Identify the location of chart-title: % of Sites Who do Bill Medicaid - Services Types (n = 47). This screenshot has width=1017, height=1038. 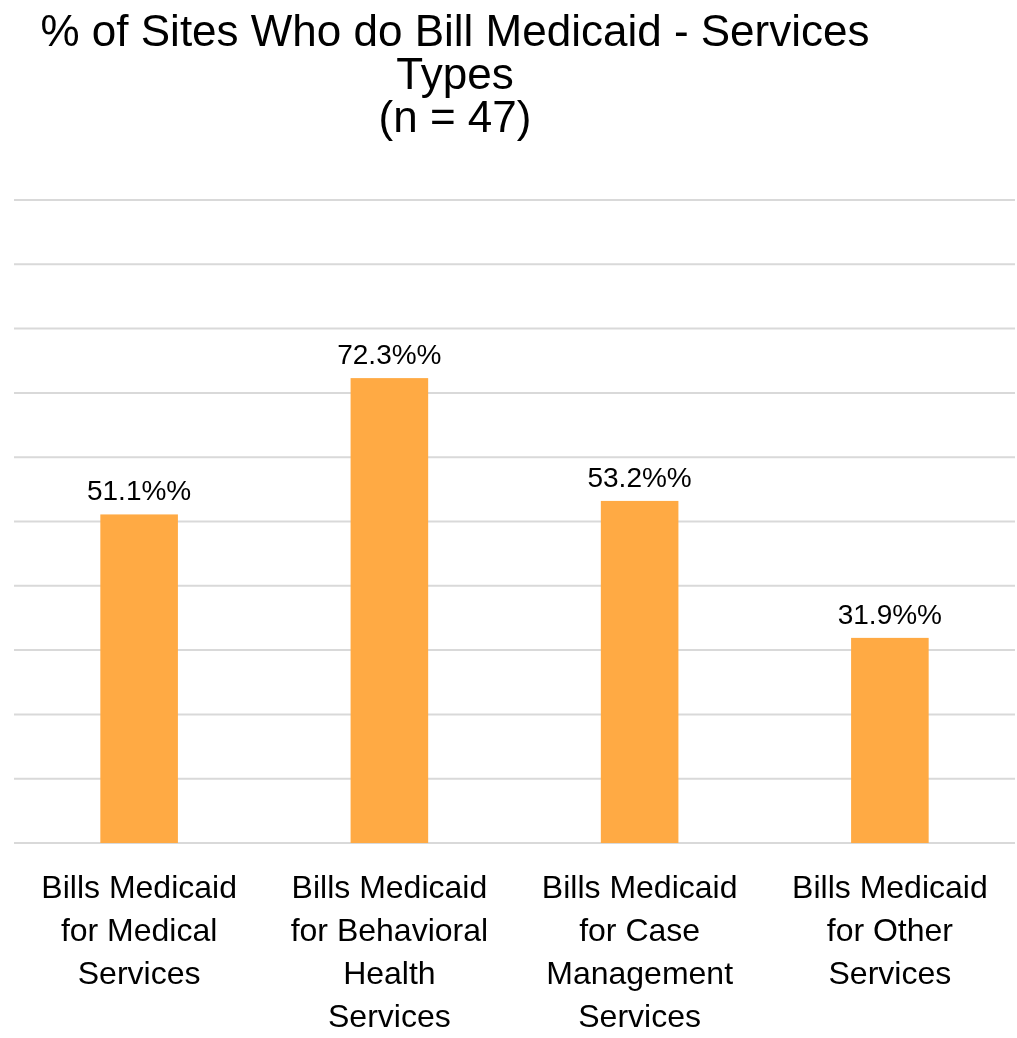
(455, 73).